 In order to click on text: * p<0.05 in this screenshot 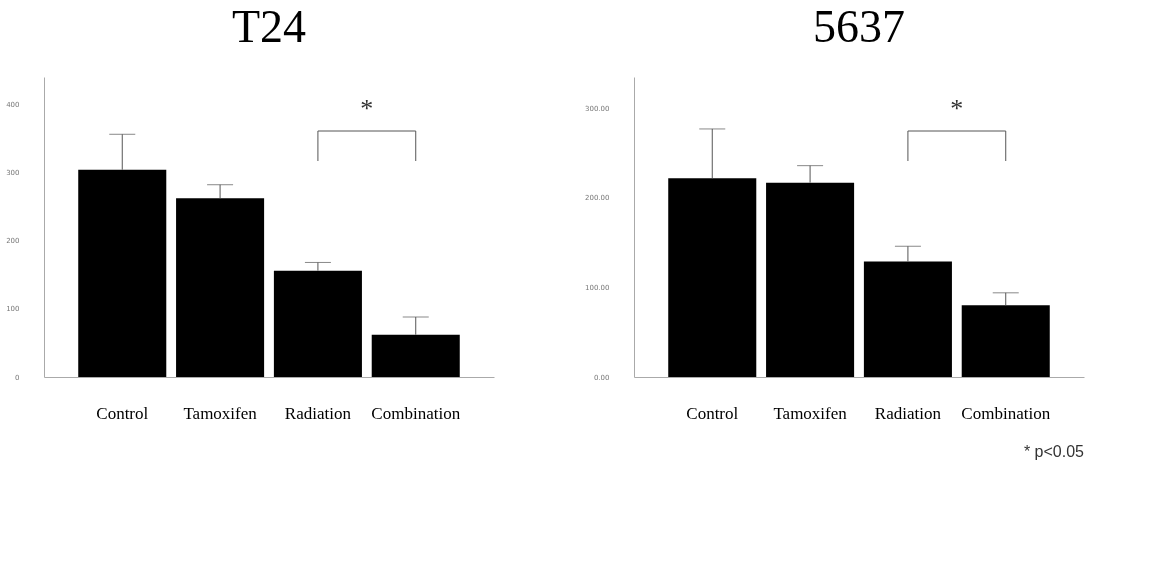, I will do `click(1054, 451)`.